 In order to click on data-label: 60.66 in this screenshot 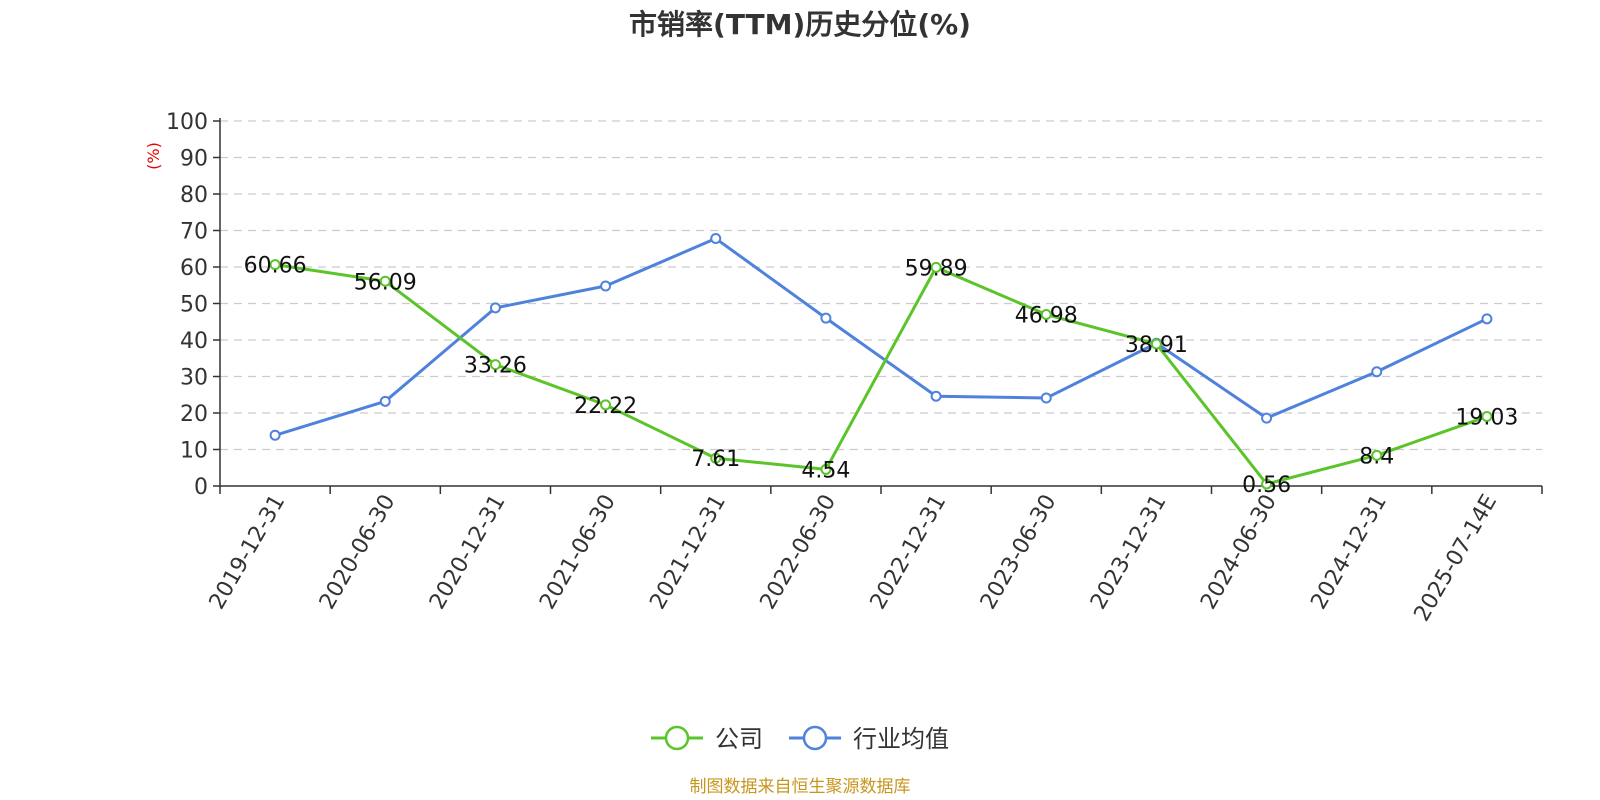, I will do `click(275, 266)`.